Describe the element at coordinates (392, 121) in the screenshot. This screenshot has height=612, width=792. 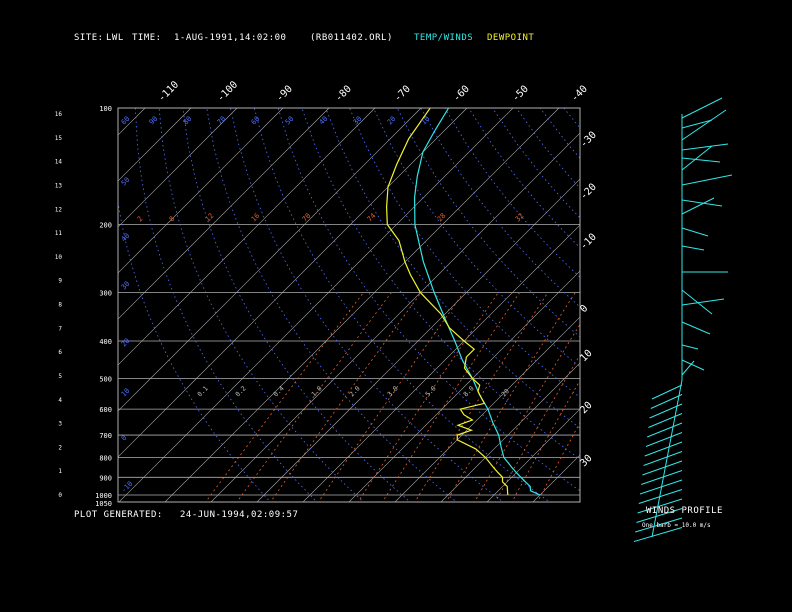
I see `top-adiabat-label: 20` at that location.